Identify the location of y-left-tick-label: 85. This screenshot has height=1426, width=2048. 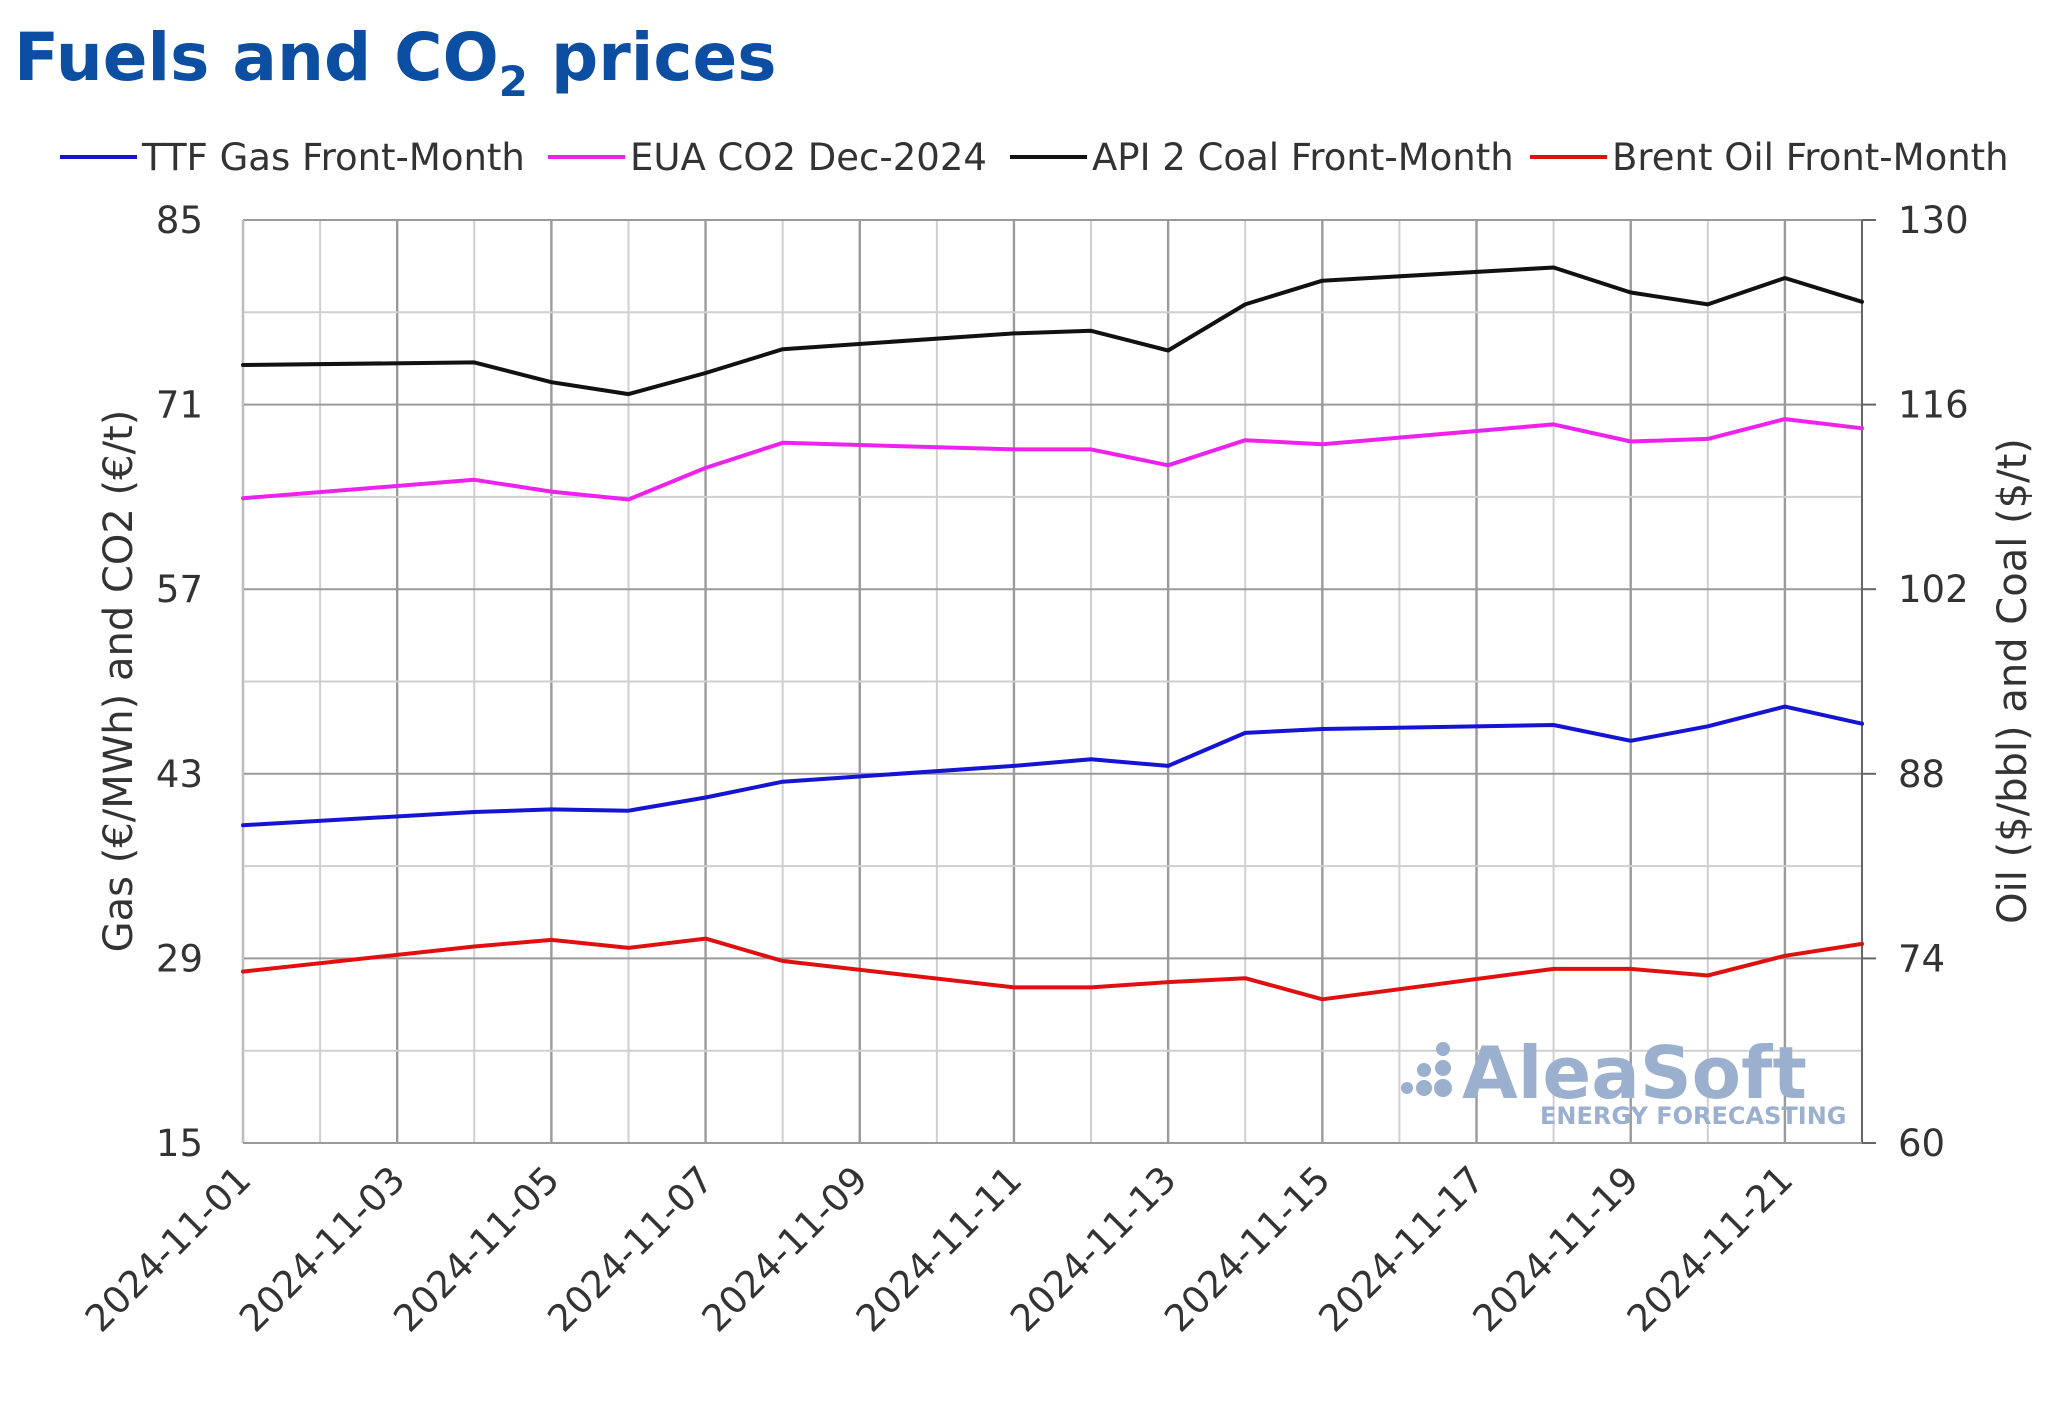
(179, 220).